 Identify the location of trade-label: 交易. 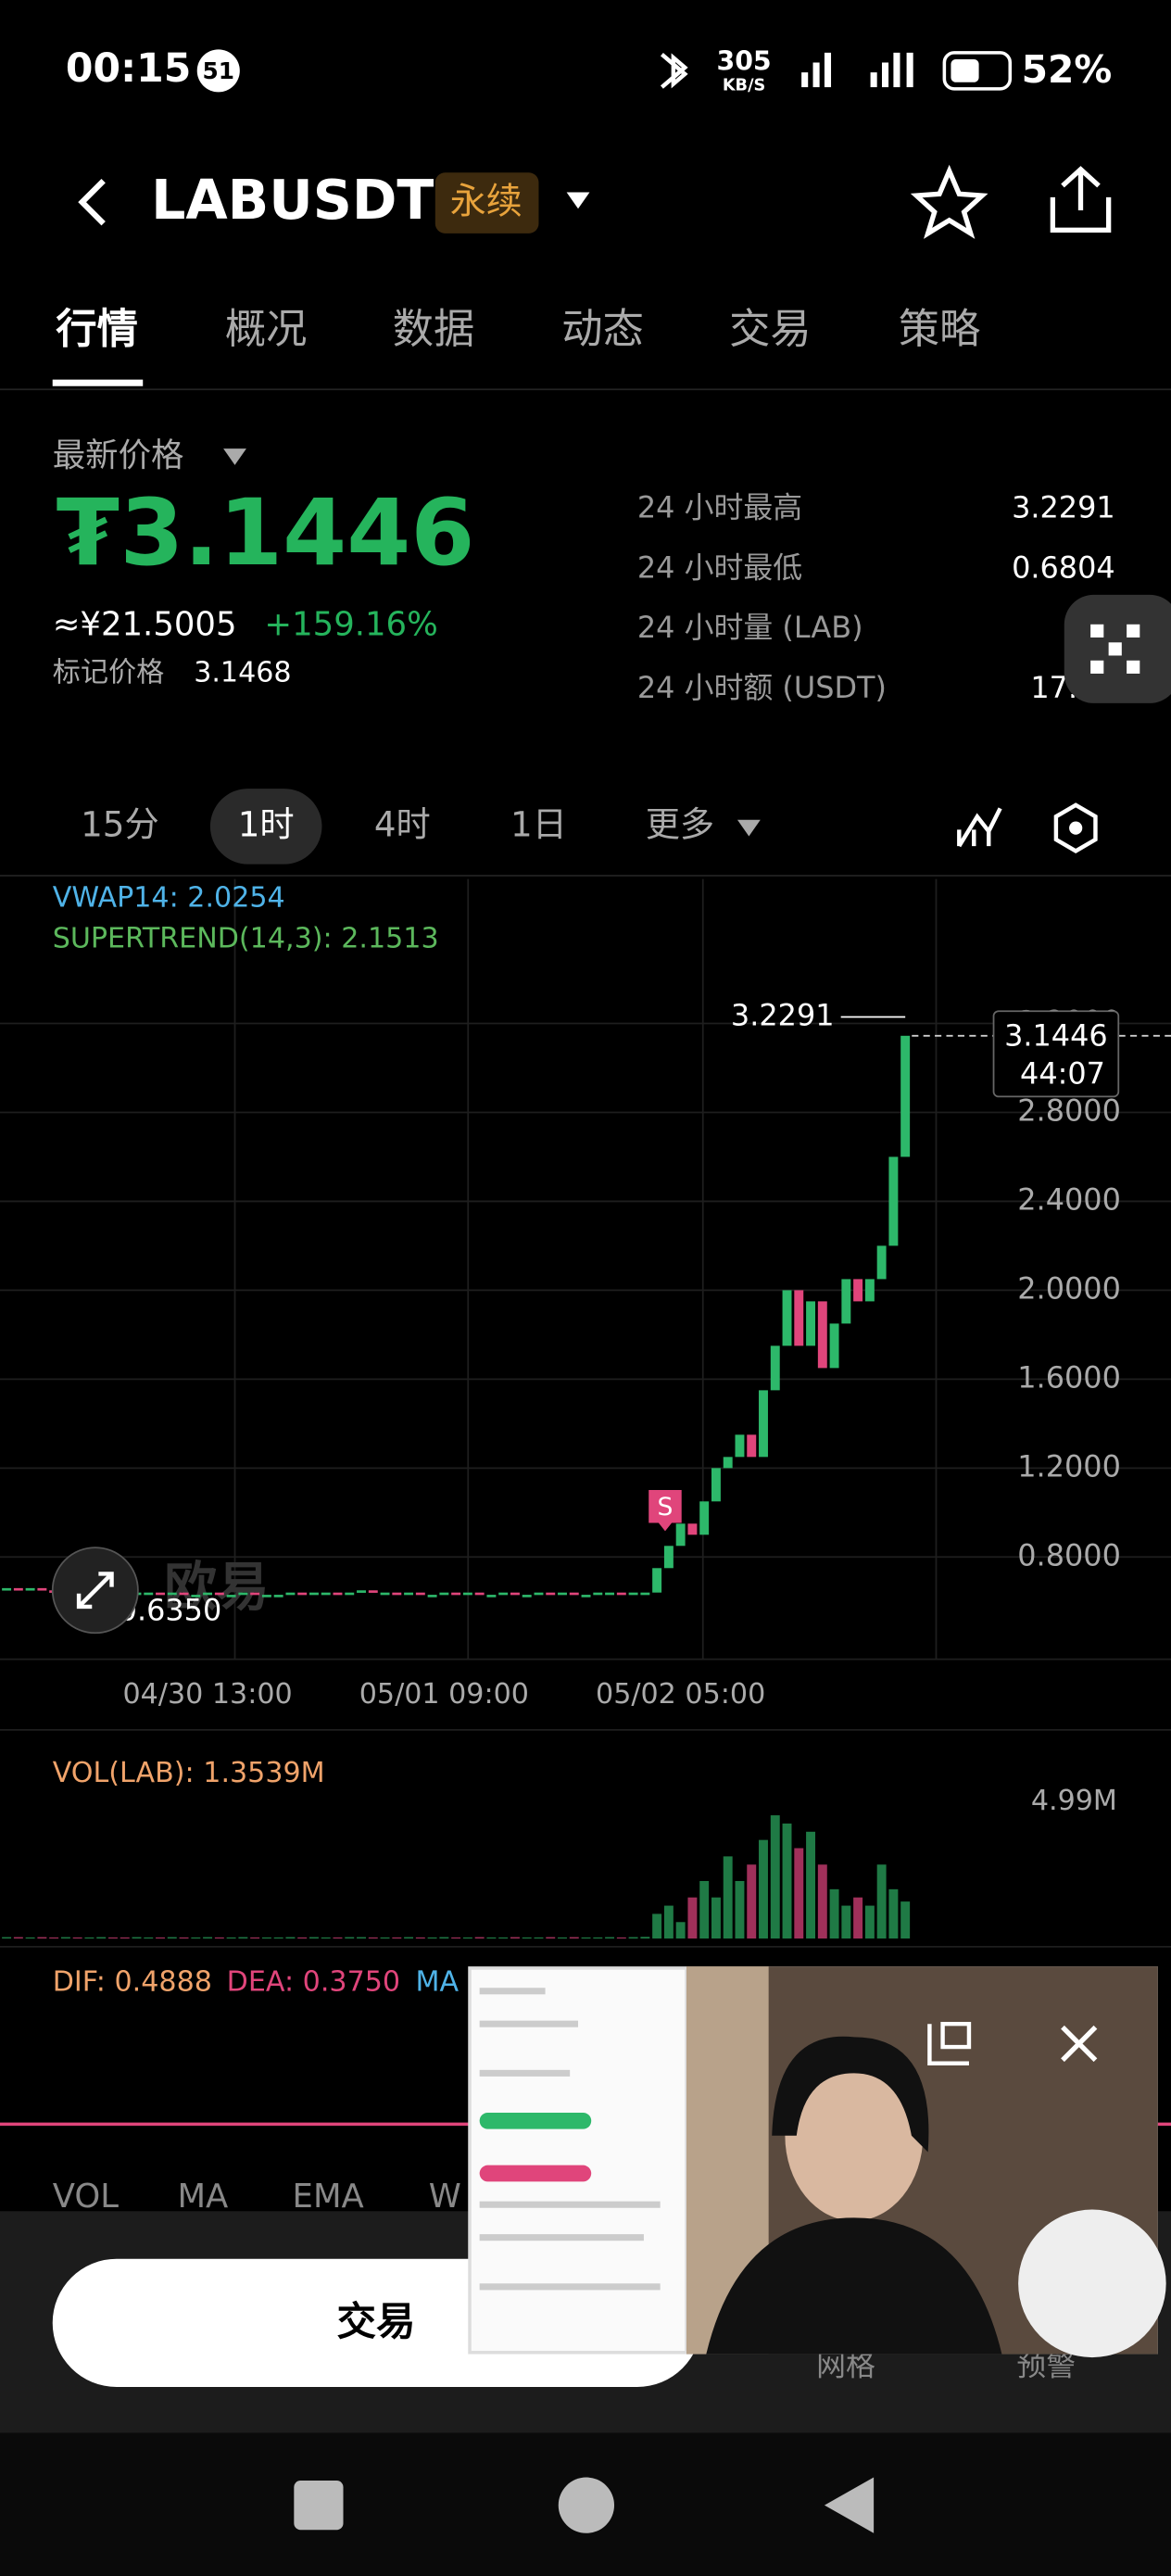
(376, 2322).